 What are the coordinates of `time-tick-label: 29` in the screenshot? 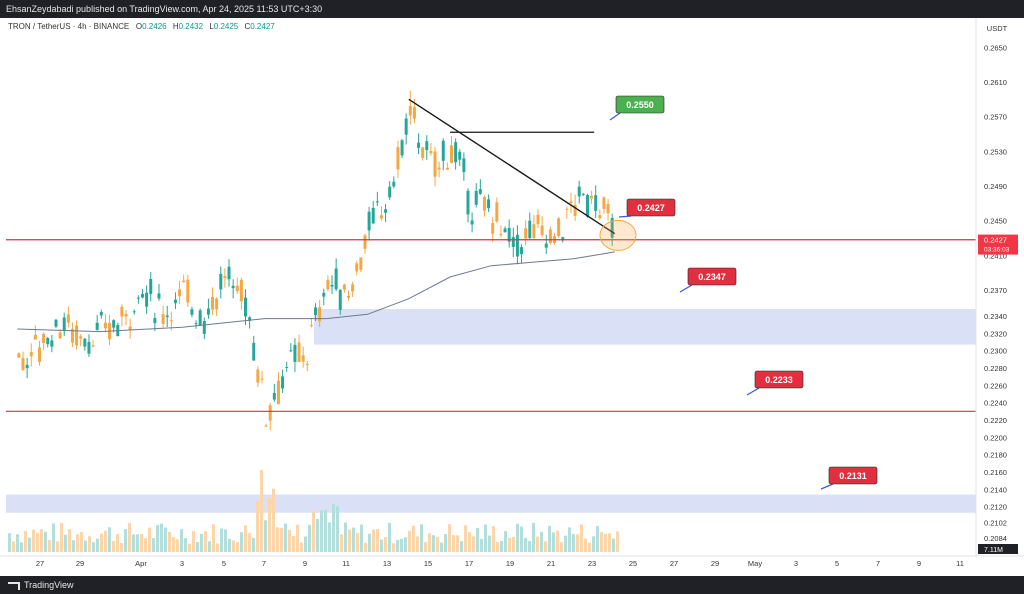 It's located at (715, 563).